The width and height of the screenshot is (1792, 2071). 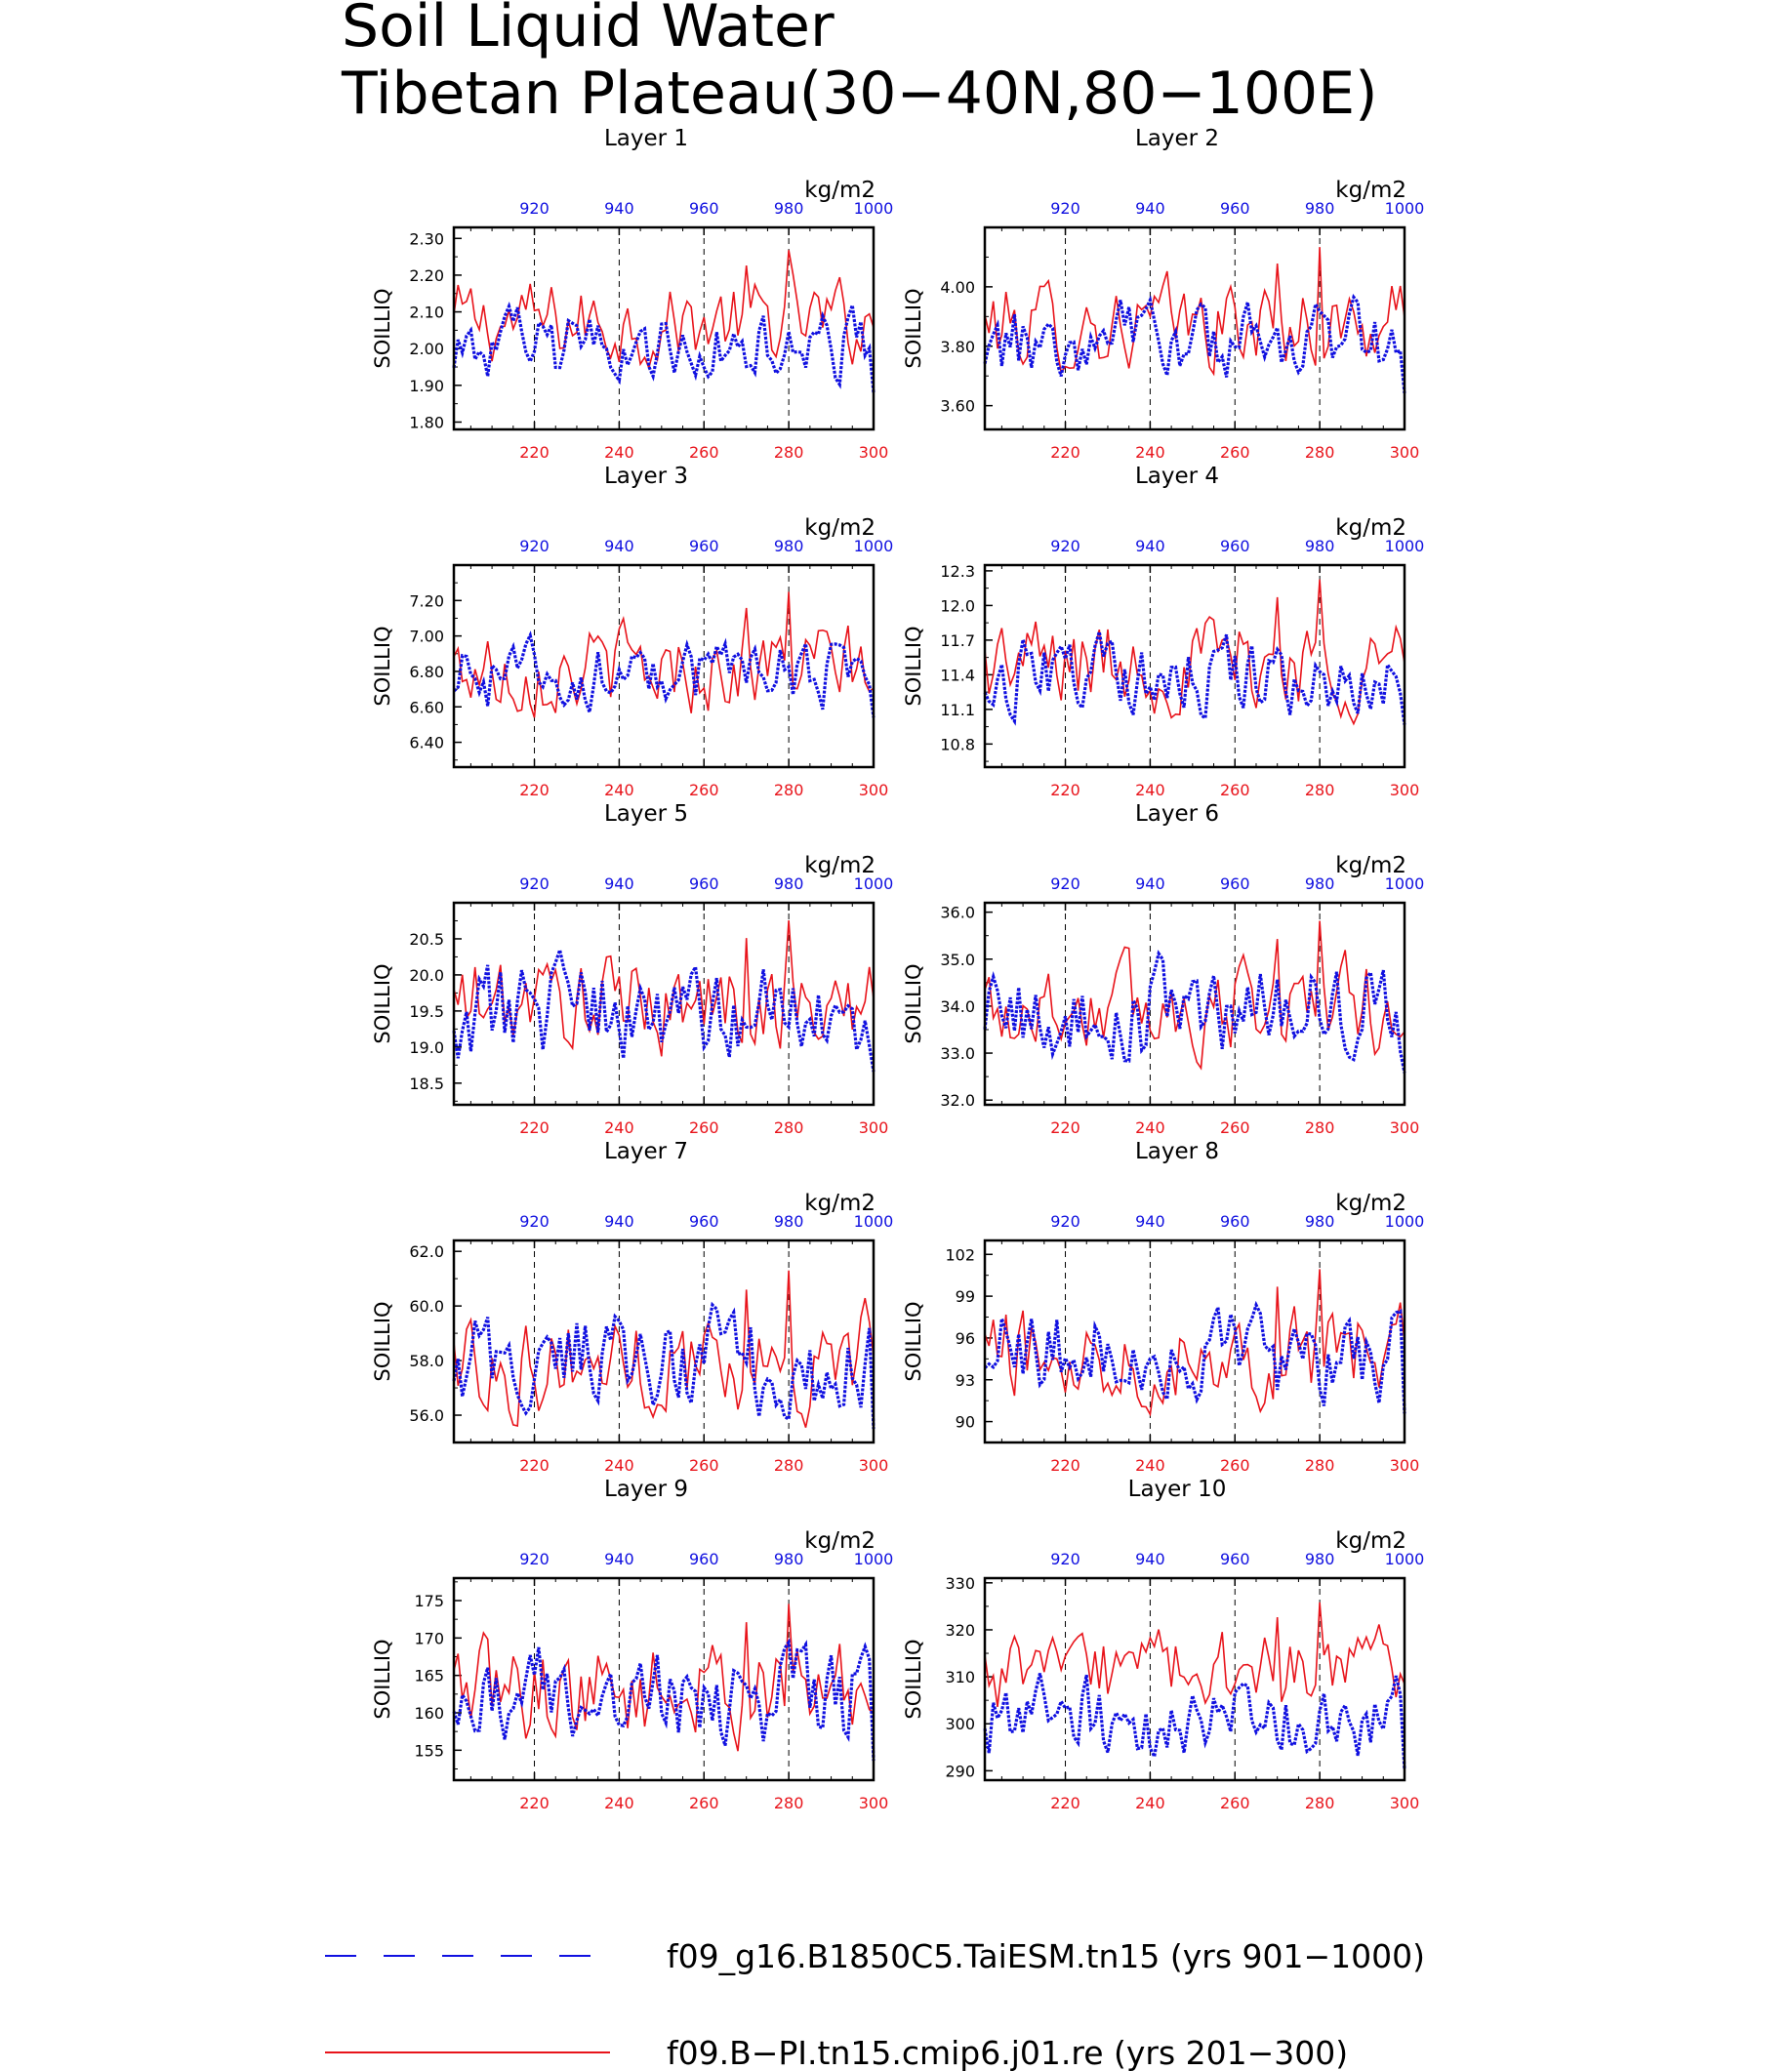 What do you see at coordinates (965, 1339) in the screenshot?
I see `left-tick-label: 96` at bounding box center [965, 1339].